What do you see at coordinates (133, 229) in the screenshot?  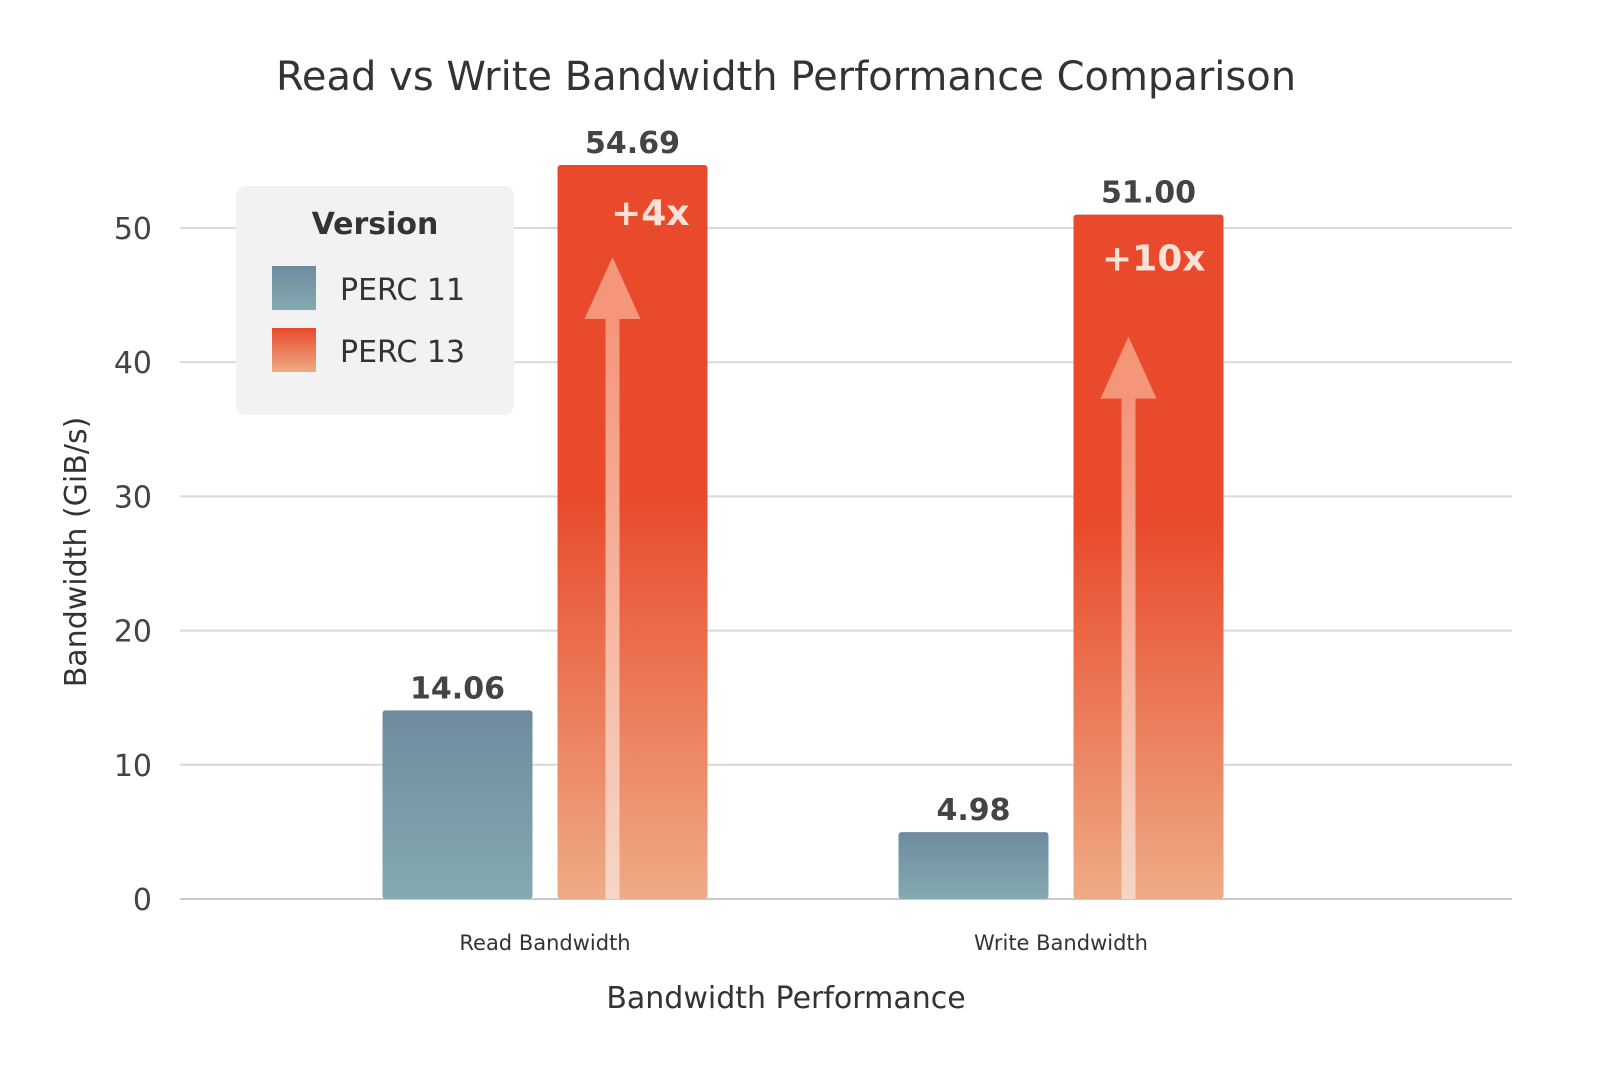 I see `y-tick-label: 50` at bounding box center [133, 229].